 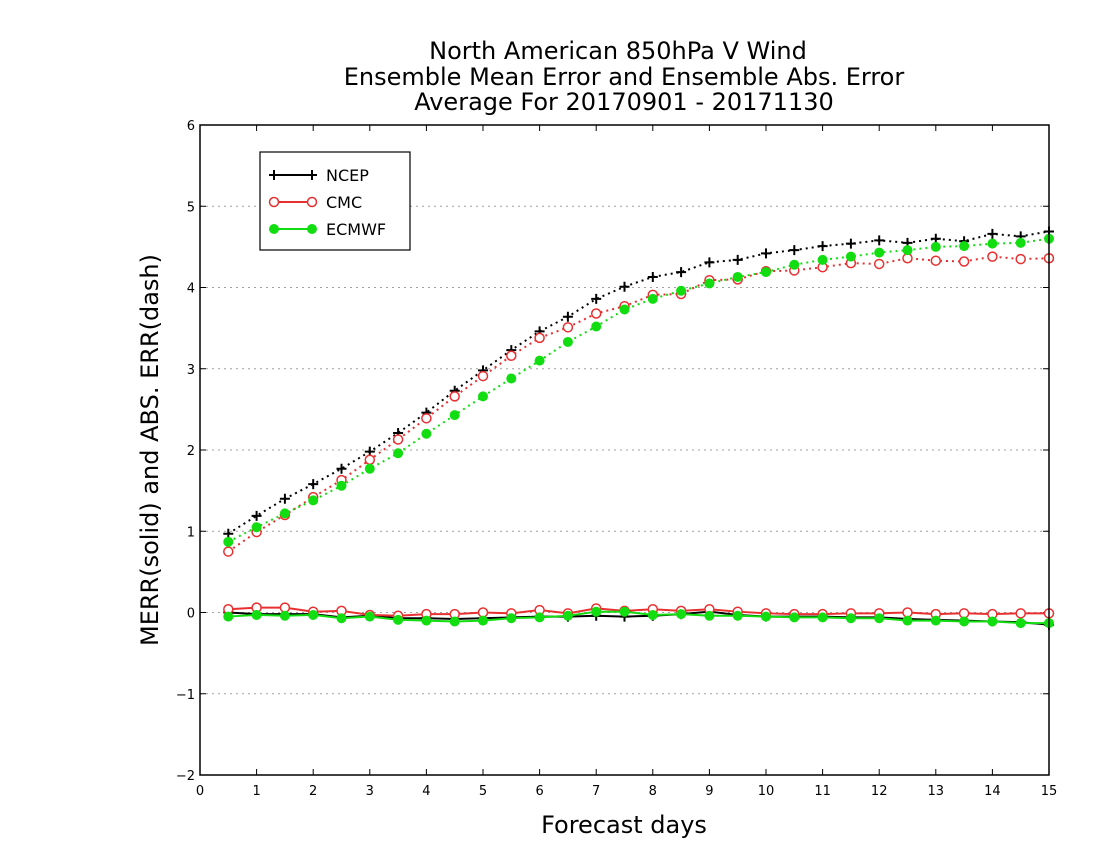 I want to click on x-tick-label: 3, so click(x=370, y=791).